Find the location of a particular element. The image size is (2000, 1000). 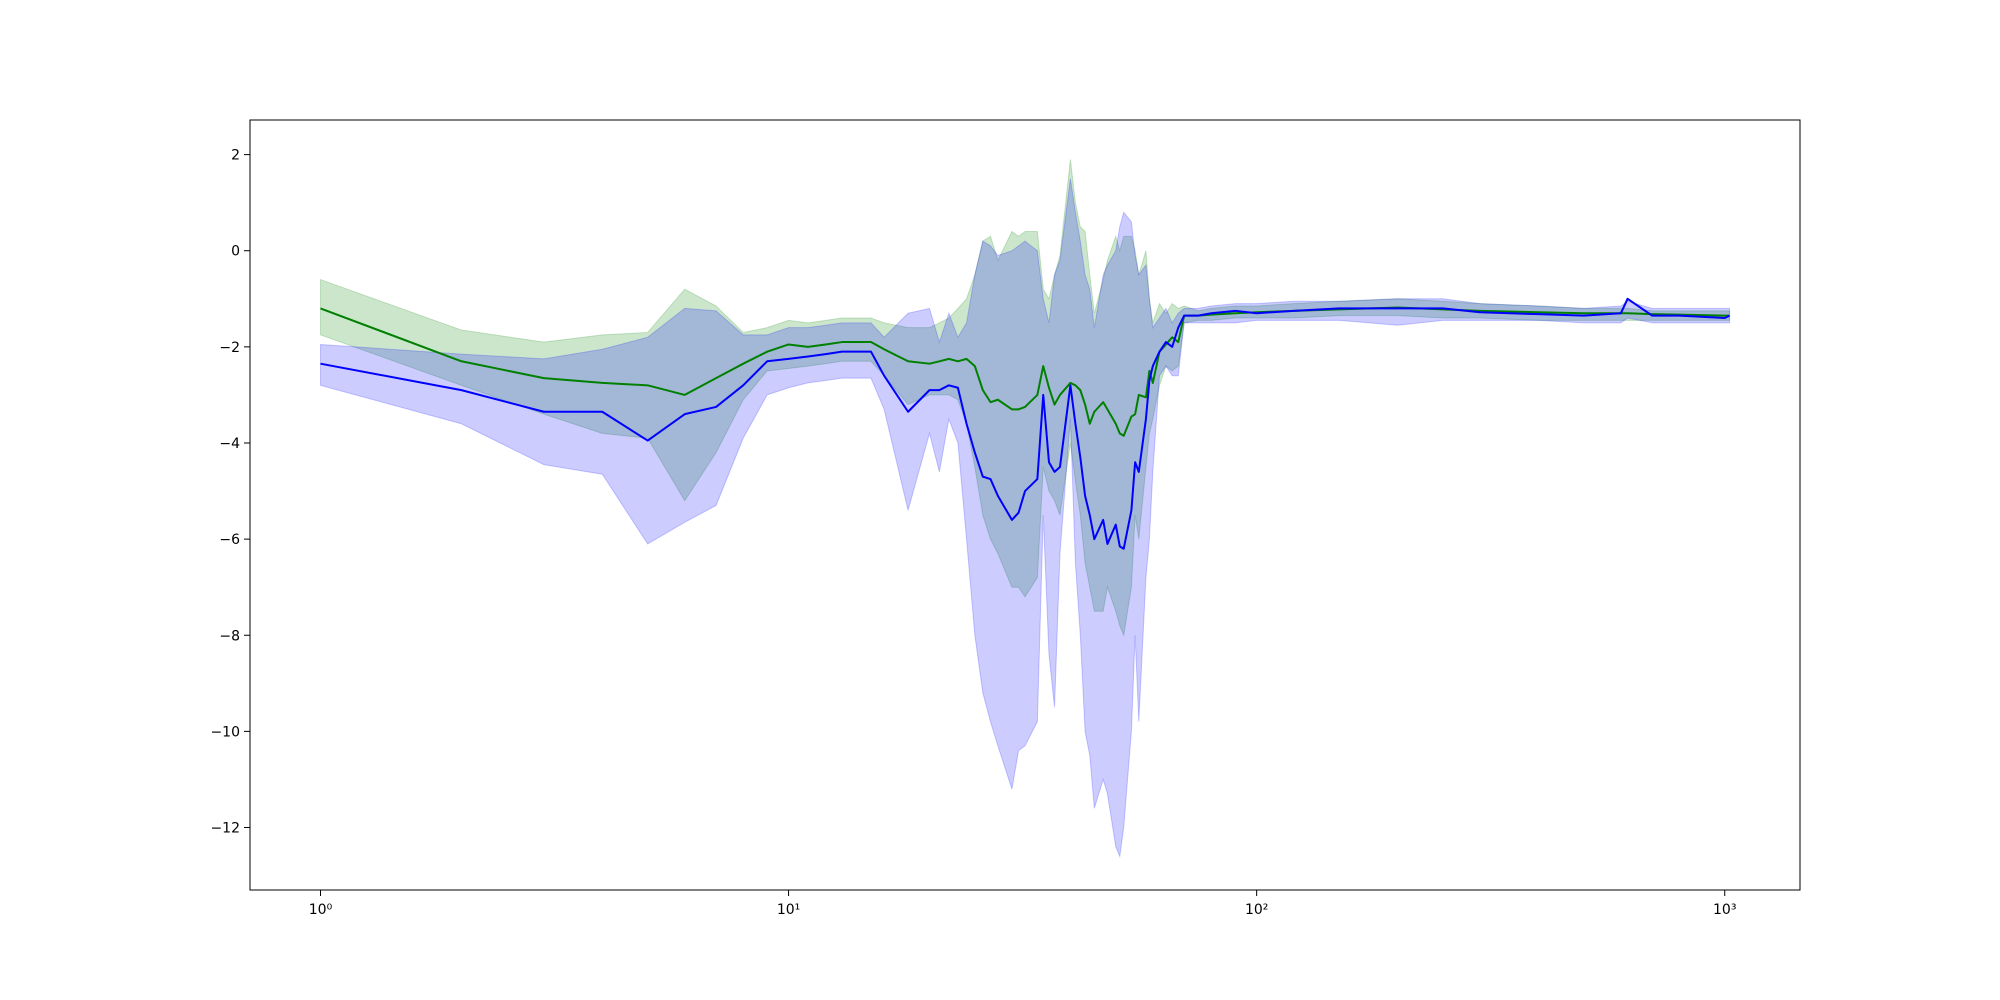

y-tick-label: −8 is located at coordinates (229, 636).